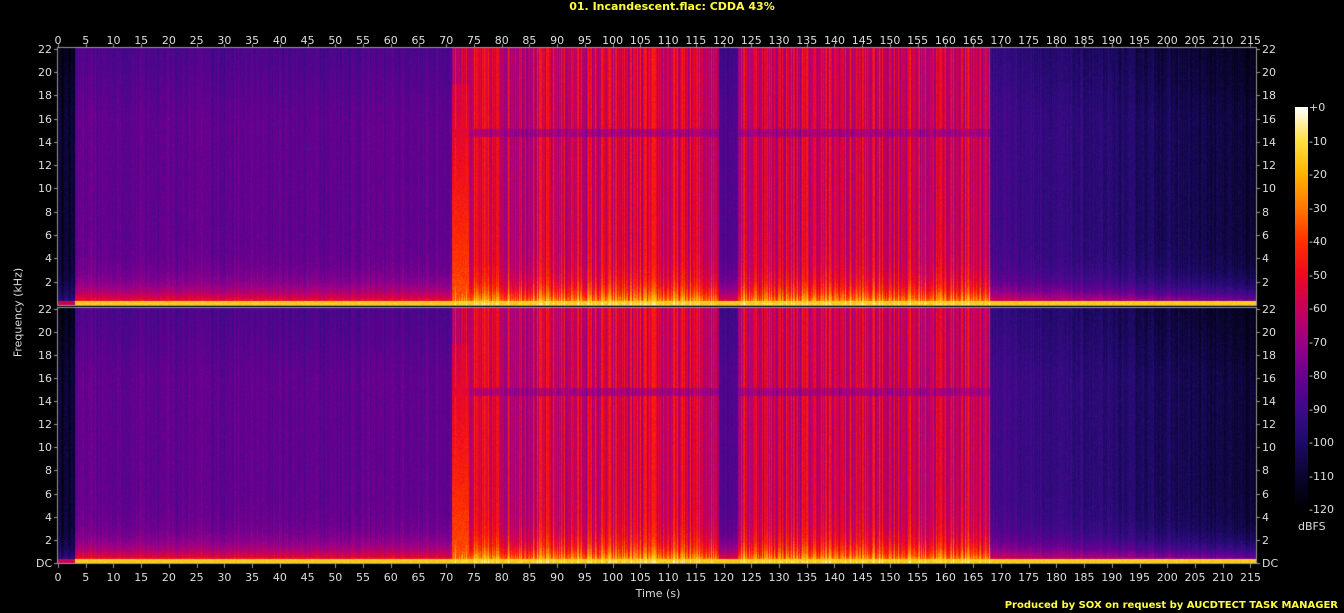 This screenshot has width=1344, height=613. What do you see at coordinates (668, 40) in the screenshot?
I see `x-tick-label-top: 110` at bounding box center [668, 40].